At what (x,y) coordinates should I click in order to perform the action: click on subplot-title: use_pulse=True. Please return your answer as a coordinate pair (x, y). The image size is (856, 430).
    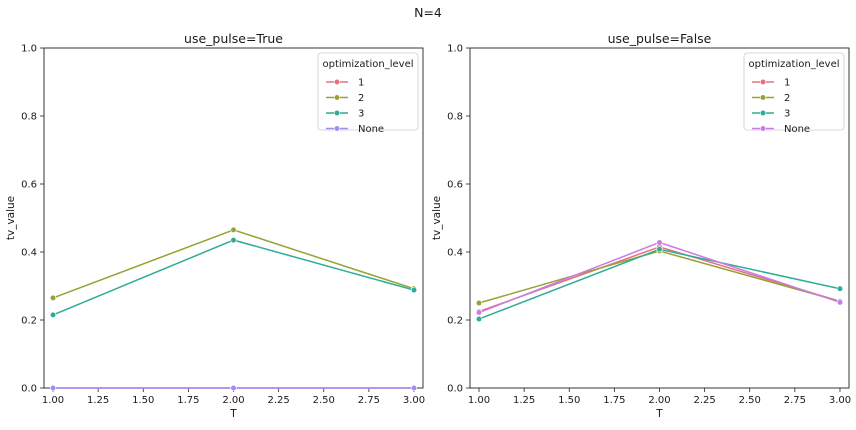
    Looking at the image, I should click on (233, 38).